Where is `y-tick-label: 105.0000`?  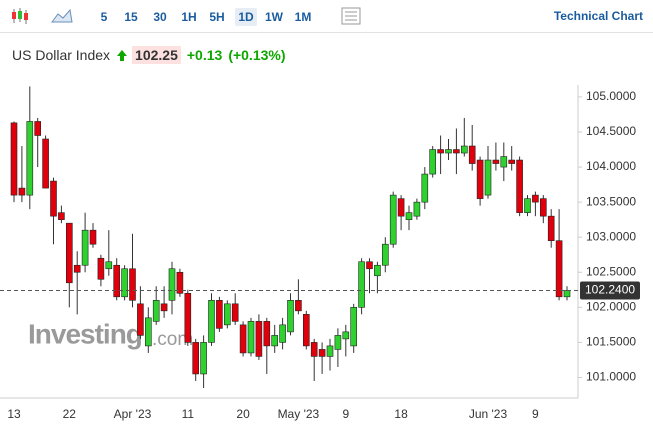
y-tick-label: 105.0000 is located at coordinates (611, 96).